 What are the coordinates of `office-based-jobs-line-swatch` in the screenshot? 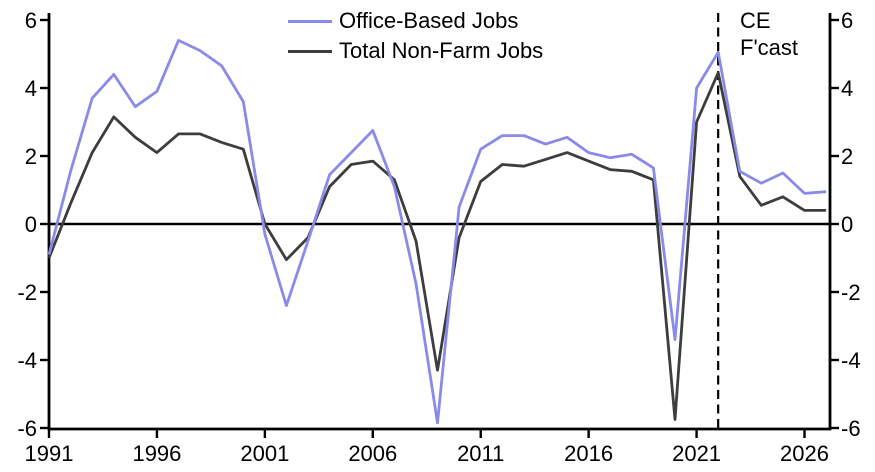 It's located at (310, 21).